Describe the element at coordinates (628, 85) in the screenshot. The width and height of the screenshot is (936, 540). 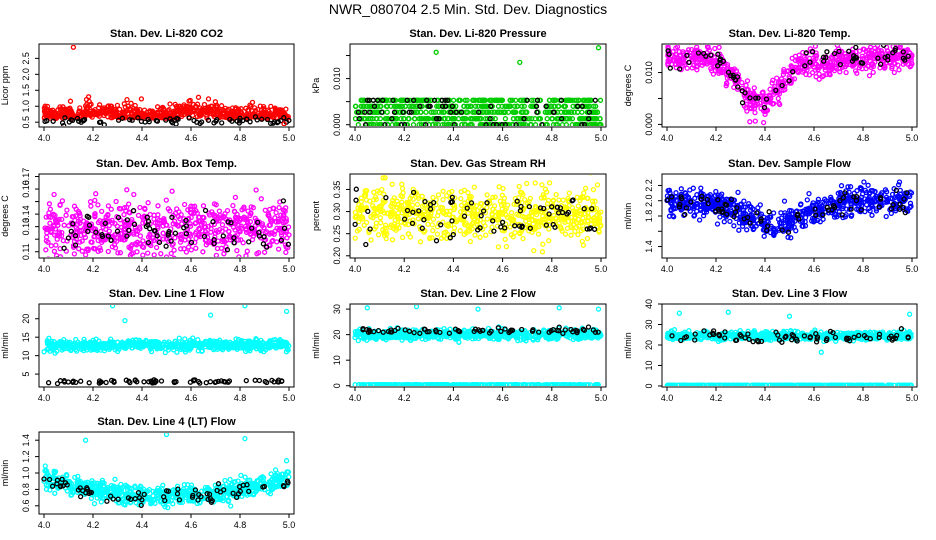
I see `y-axis-label: degrees C` at that location.